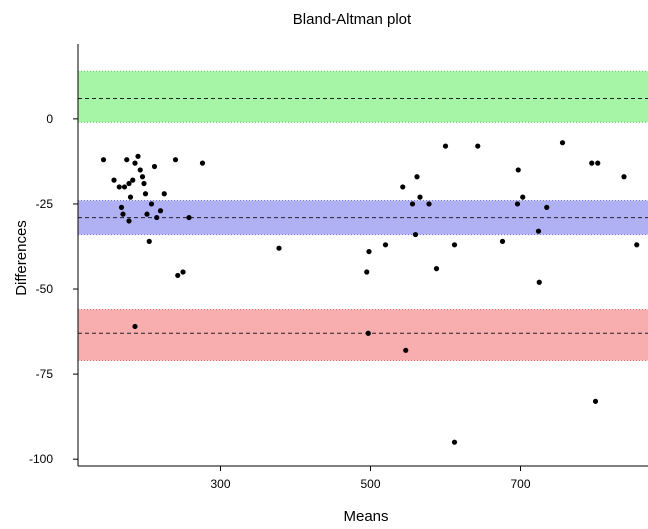 The image size is (648, 529). Describe the element at coordinates (365, 516) in the screenshot. I see `x-axis-label: Means` at that location.